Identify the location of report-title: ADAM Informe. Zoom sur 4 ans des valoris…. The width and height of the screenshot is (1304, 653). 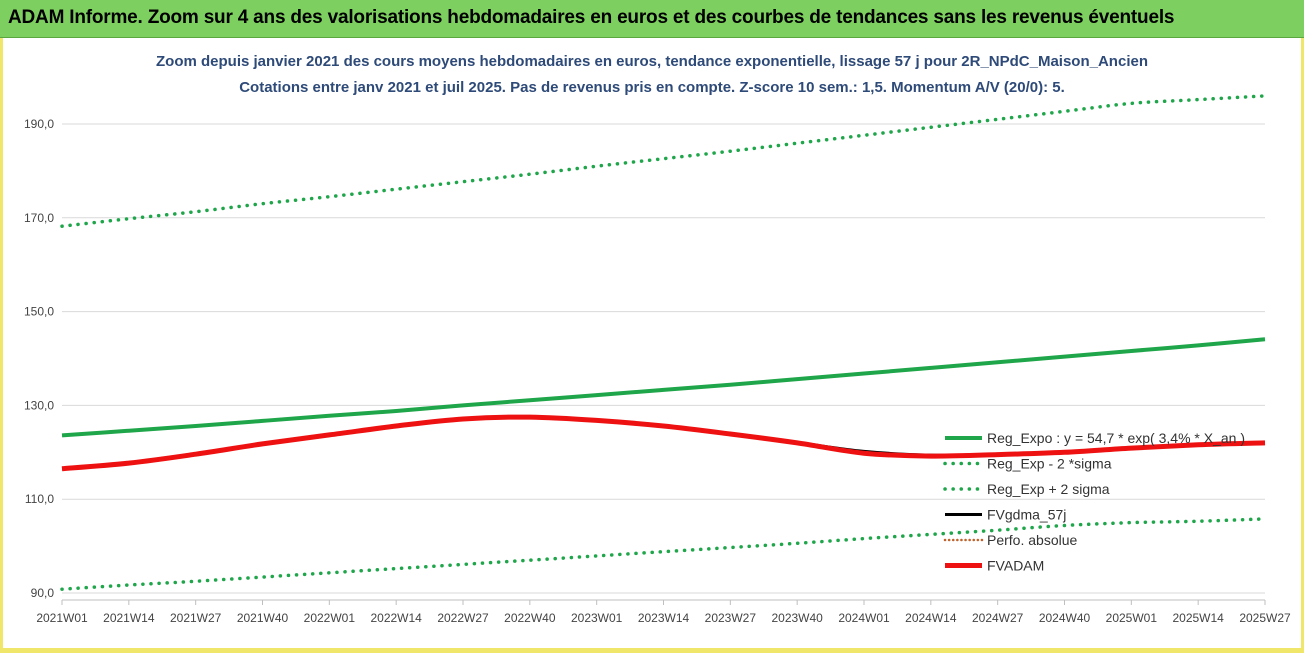
(591, 17).